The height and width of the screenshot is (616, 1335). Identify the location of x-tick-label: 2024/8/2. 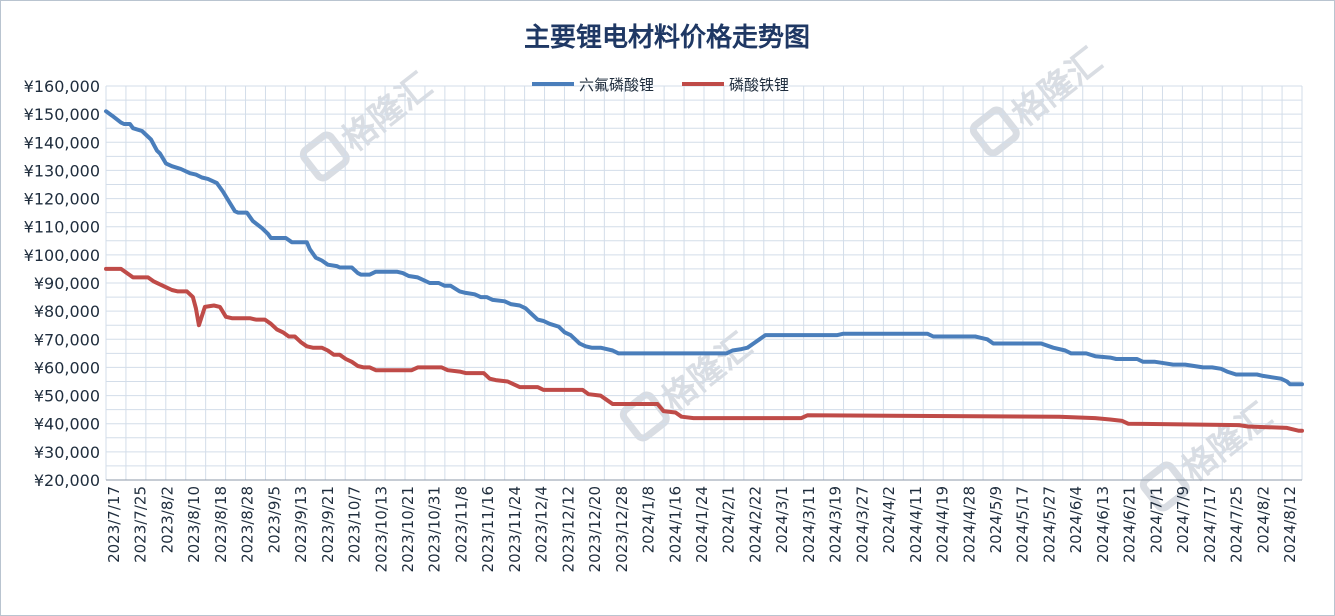
(1263, 519).